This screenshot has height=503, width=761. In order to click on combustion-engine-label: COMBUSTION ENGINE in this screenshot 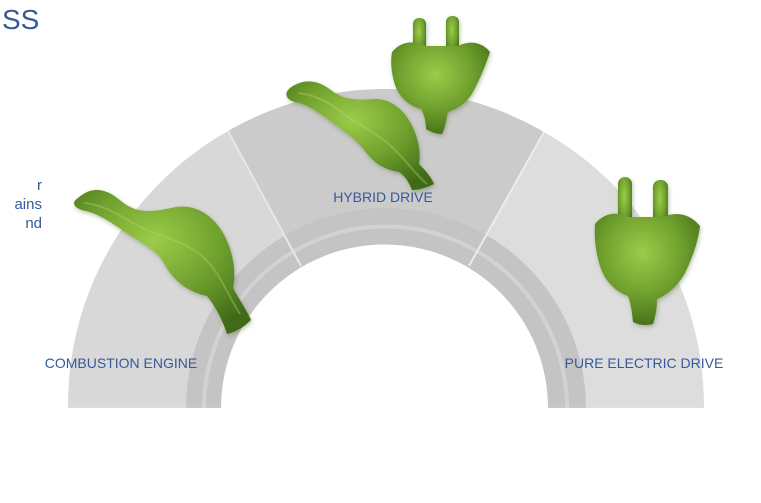, I will do `click(121, 363)`.